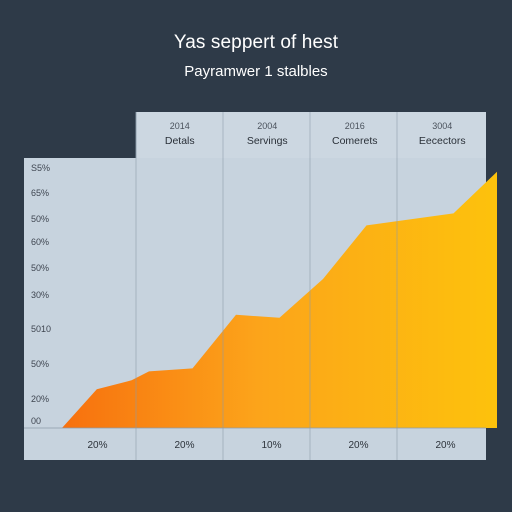 This screenshot has width=512, height=512. Describe the element at coordinates (355, 126) in the screenshot. I see `header-year-label: 2016` at that location.